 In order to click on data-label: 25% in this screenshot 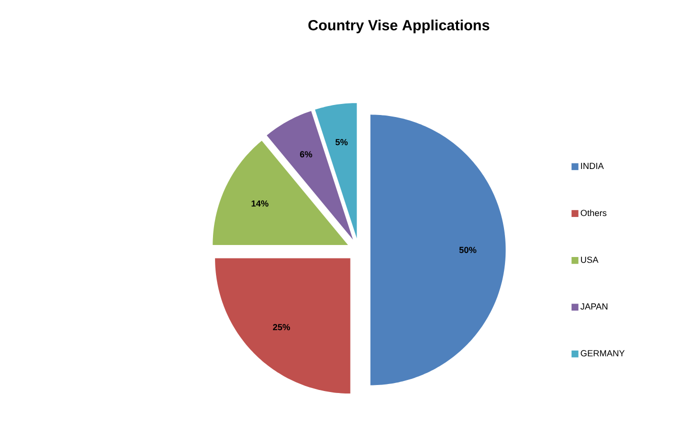, I will do `click(281, 327)`.